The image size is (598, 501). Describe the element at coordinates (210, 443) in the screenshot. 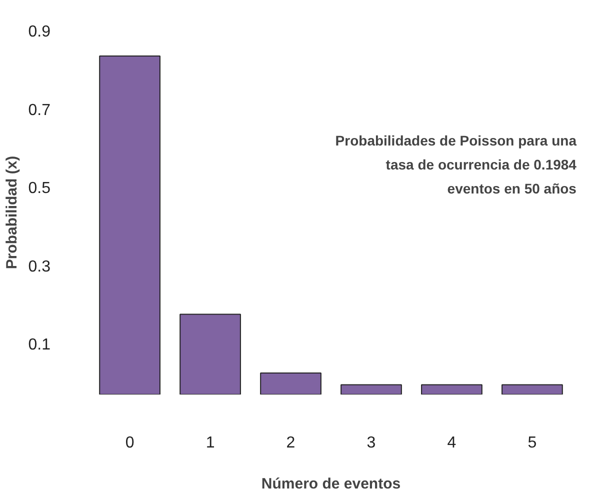

I see `x-tick-label: 1` at that location.